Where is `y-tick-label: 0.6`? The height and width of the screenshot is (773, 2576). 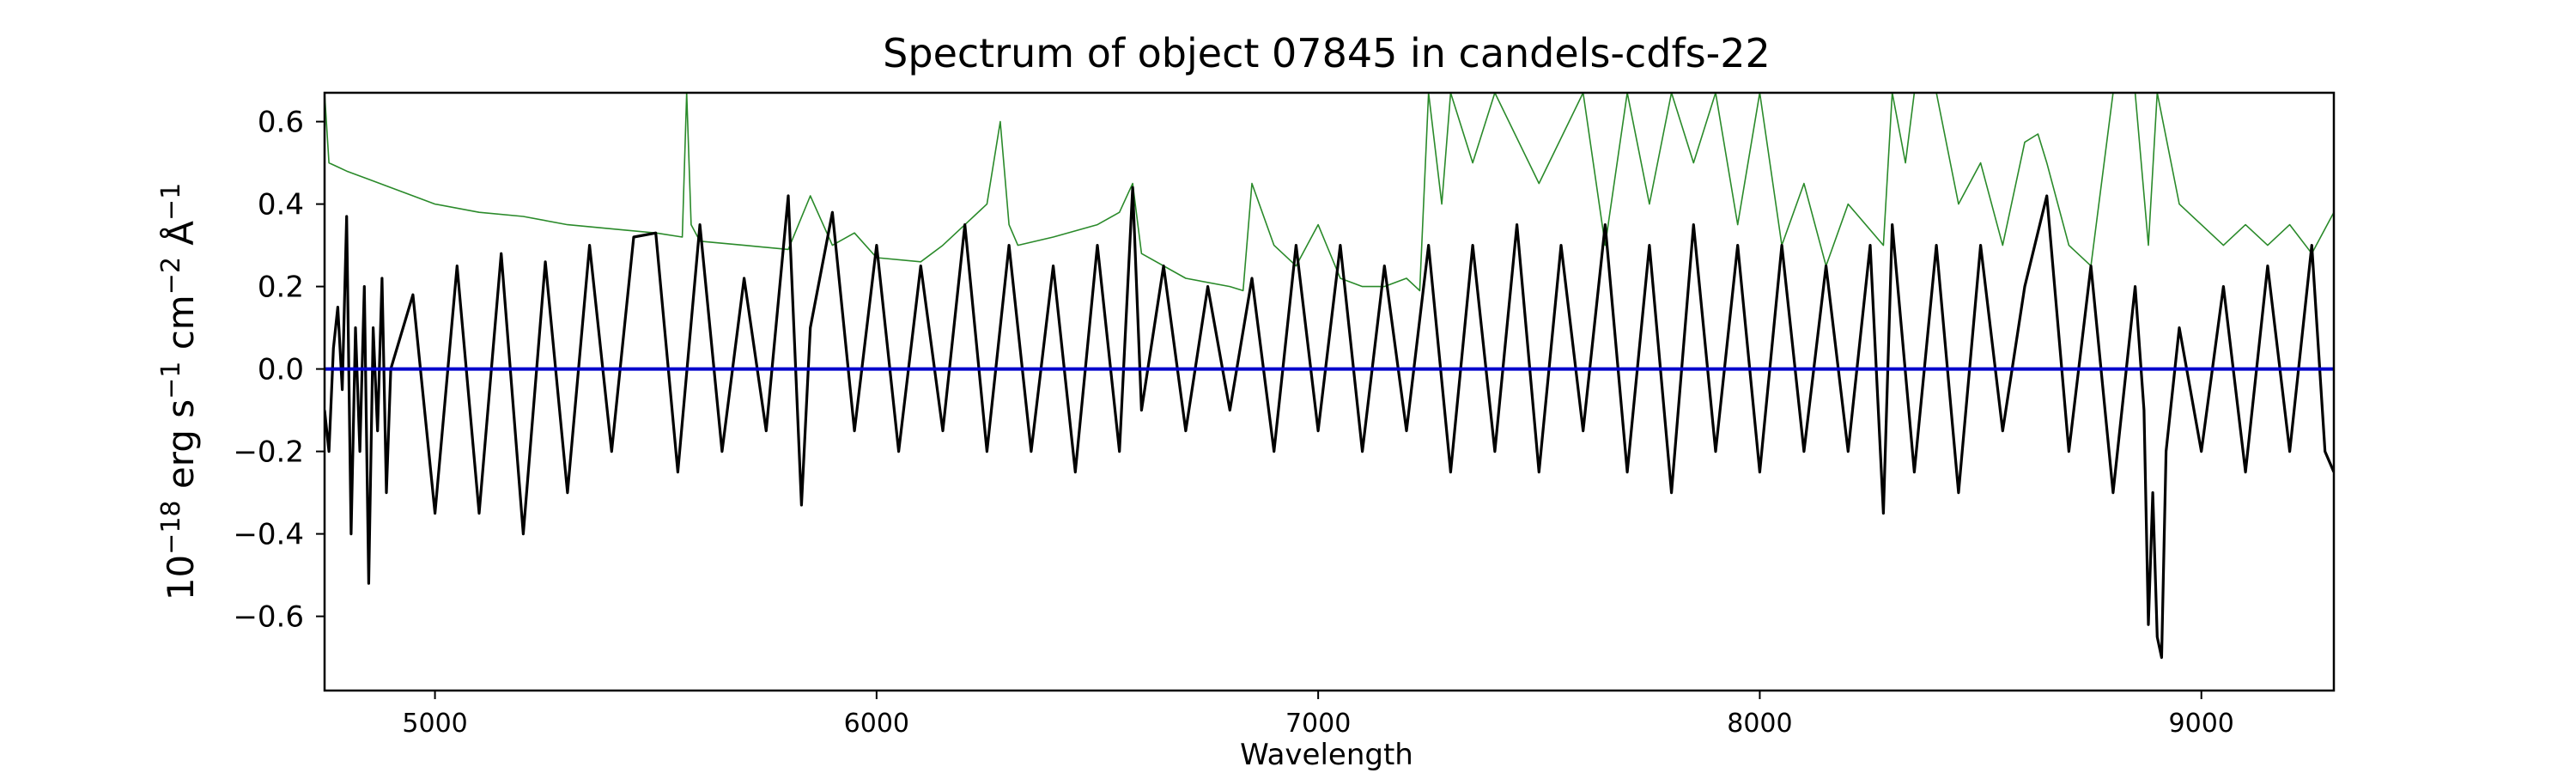 y-tick-label: 0.6 is located at coordinates (281, 123).